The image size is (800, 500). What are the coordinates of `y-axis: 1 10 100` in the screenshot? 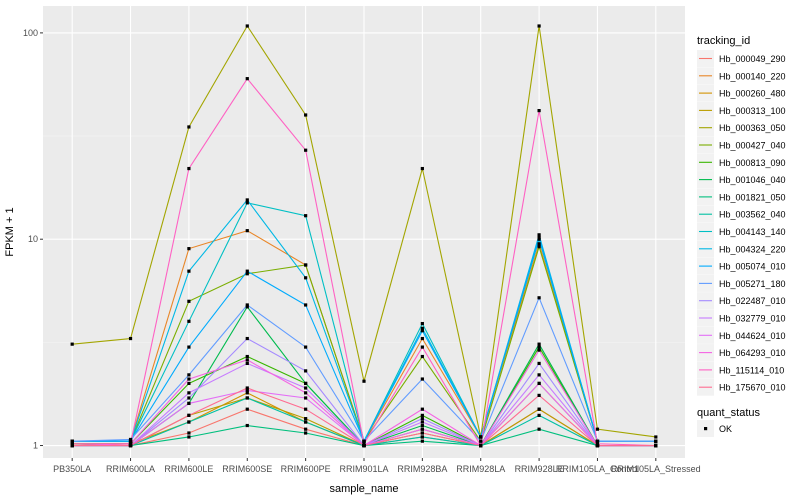 It's located at (33, 239).